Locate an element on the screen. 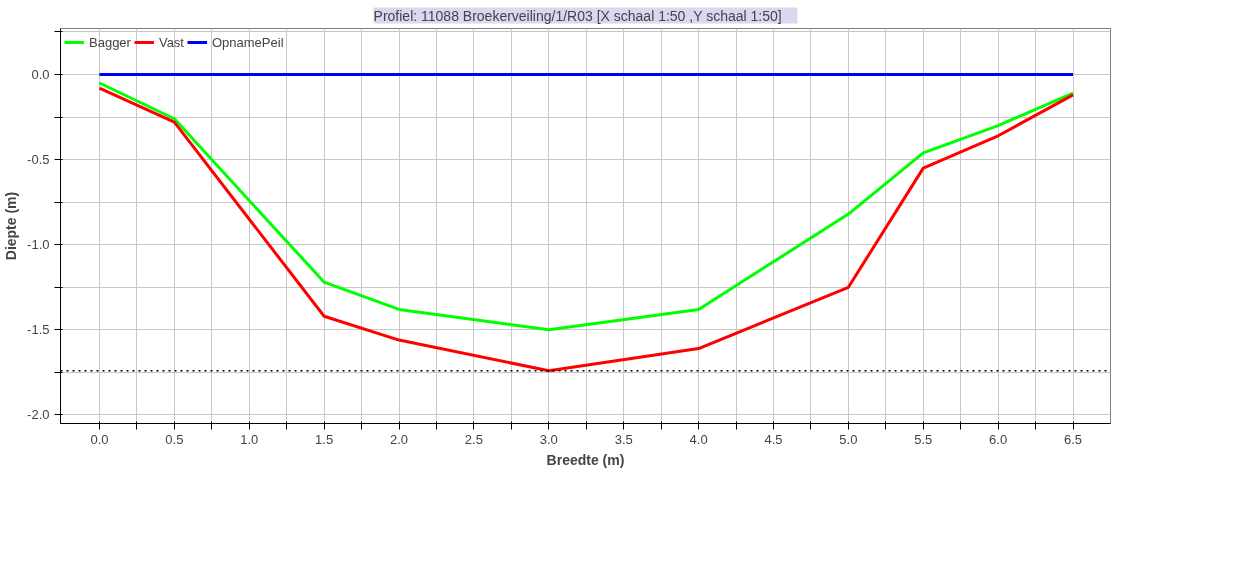 This screenshot has height=582, width=1240. x-tick-label: 5.5 is located at coordinates (923, 439).